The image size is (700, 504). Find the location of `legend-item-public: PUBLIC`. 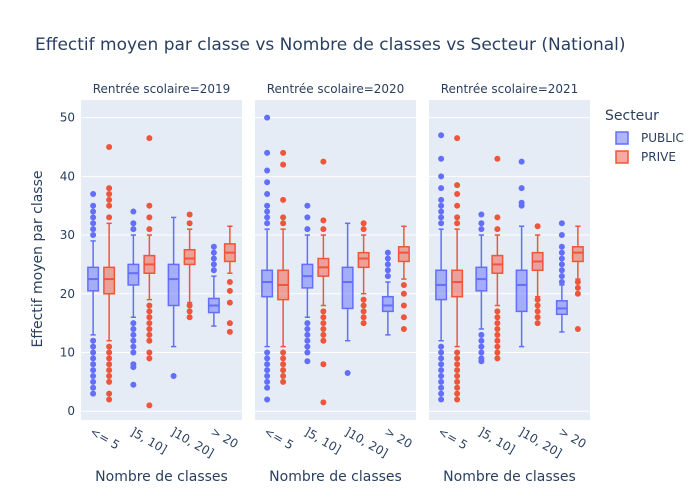

legend-item-public: PUBLIC is located at coordinates (649, 138).